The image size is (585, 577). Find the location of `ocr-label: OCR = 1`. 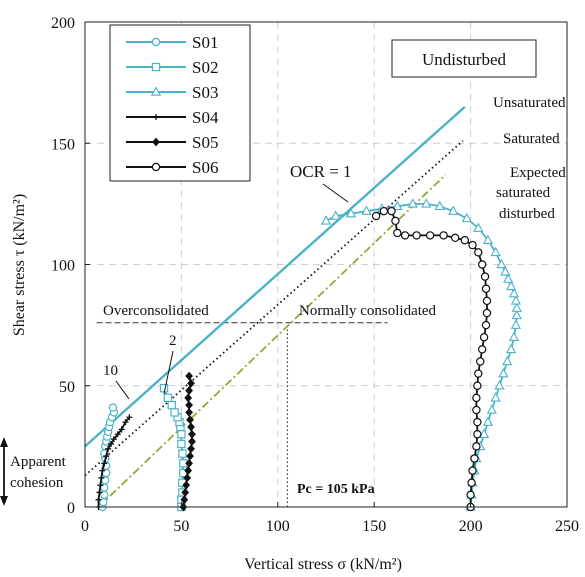

ocr-label: OCR = 1 is located at coordinates (321, 171).